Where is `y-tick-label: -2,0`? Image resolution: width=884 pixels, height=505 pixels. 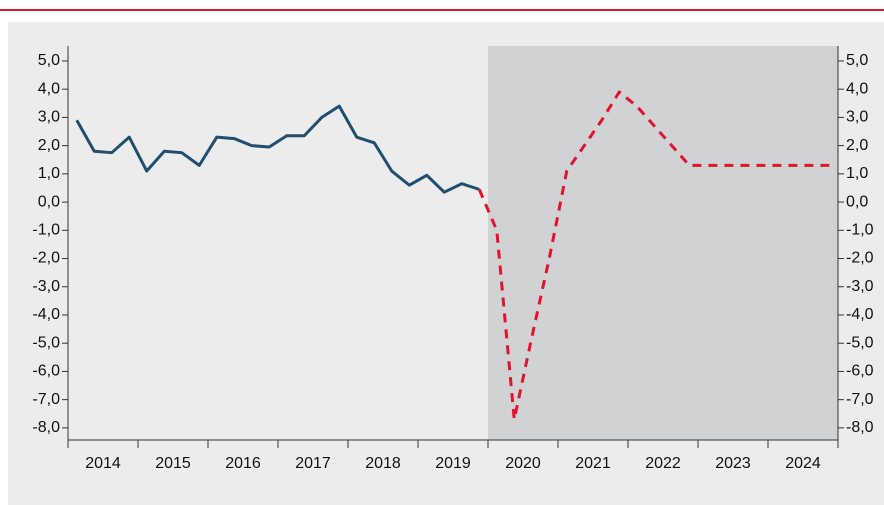 y-tick-label: -2,0 is located at coordinates (46, 258).